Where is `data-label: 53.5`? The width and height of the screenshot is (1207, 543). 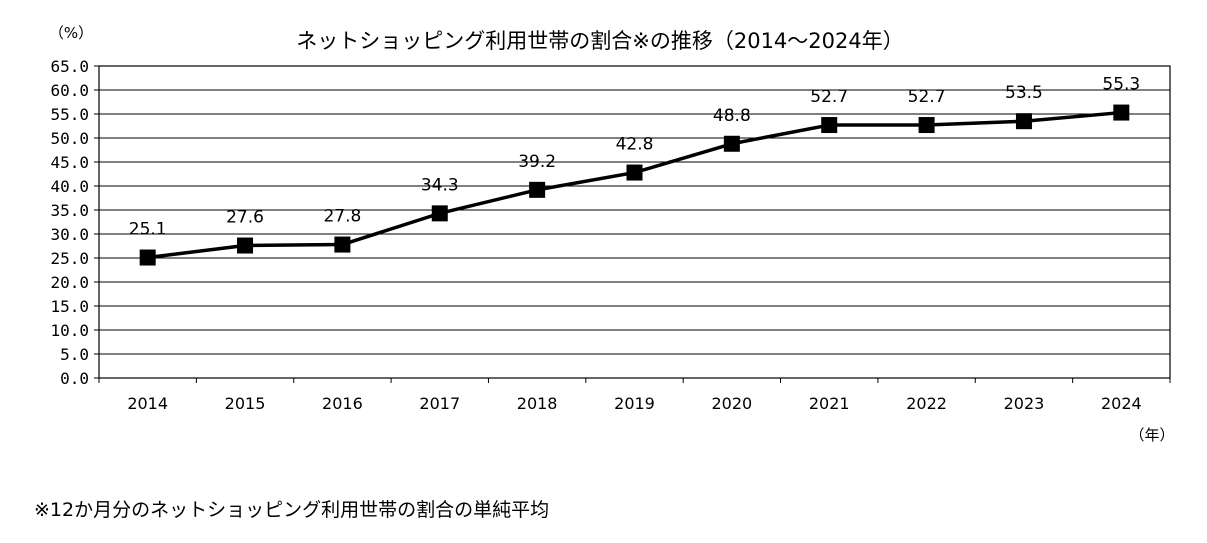
data-label: 53.5 is located at coordinates (1024, 93).